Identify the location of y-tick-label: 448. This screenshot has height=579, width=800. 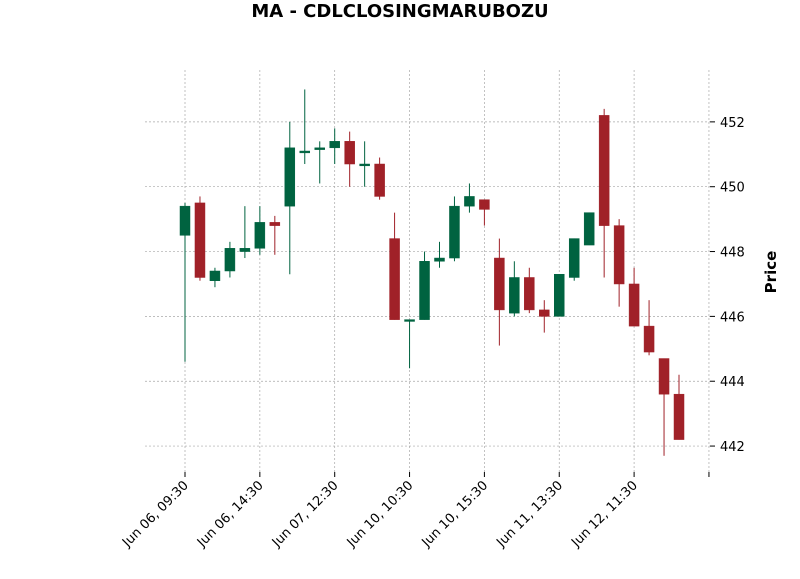
(732, 253).